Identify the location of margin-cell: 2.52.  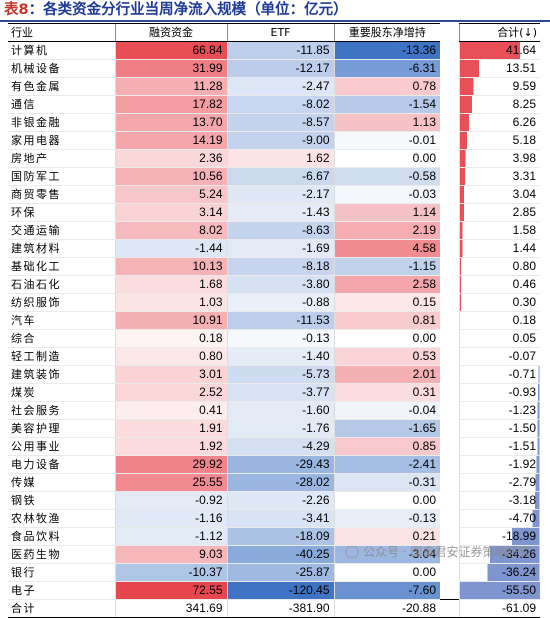
(170, 392).